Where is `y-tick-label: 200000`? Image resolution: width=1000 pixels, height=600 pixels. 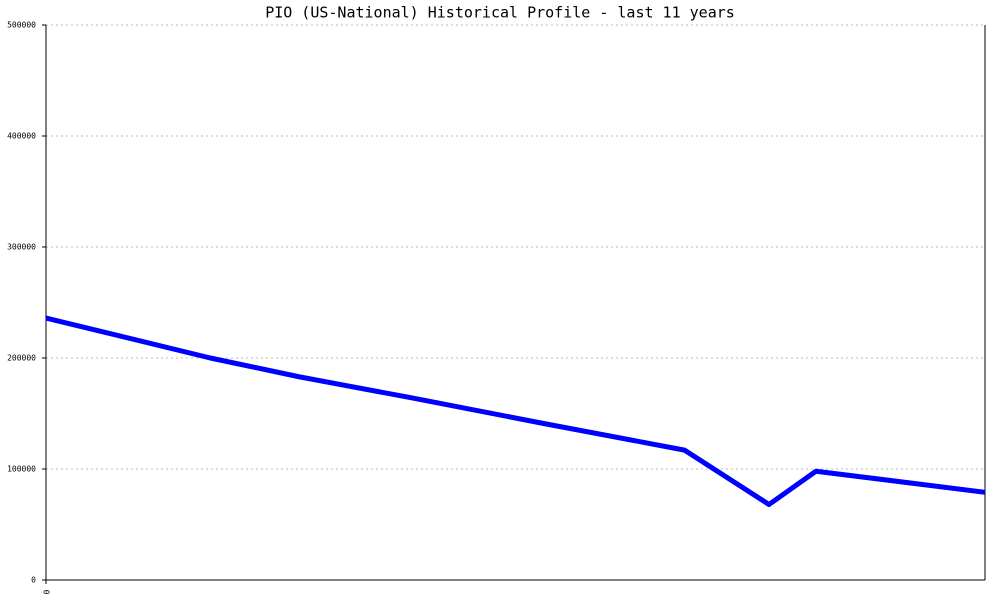
y-tick-label: 200000 is located at coordinates (21, 358).